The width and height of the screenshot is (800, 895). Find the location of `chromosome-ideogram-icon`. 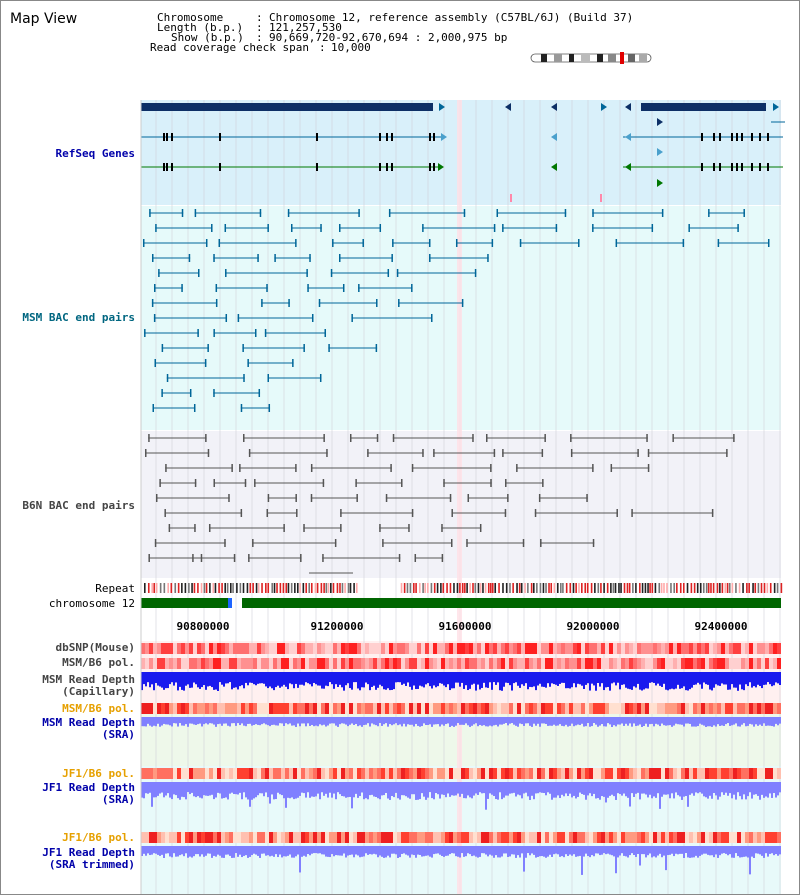

chromosome-ideogram-icon is located at coordinates (591, 58).